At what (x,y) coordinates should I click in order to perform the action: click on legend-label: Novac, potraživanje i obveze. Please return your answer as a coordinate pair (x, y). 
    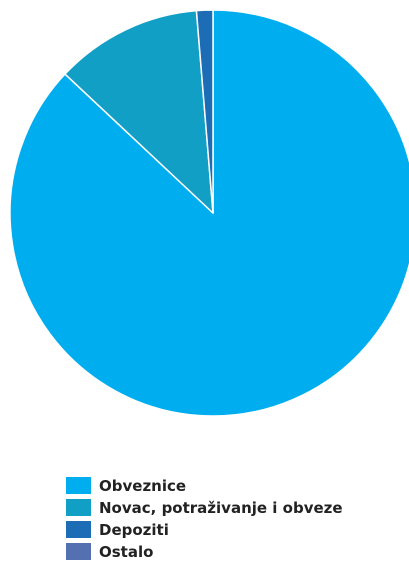
    Looking at the image, I should click on (221, 507).